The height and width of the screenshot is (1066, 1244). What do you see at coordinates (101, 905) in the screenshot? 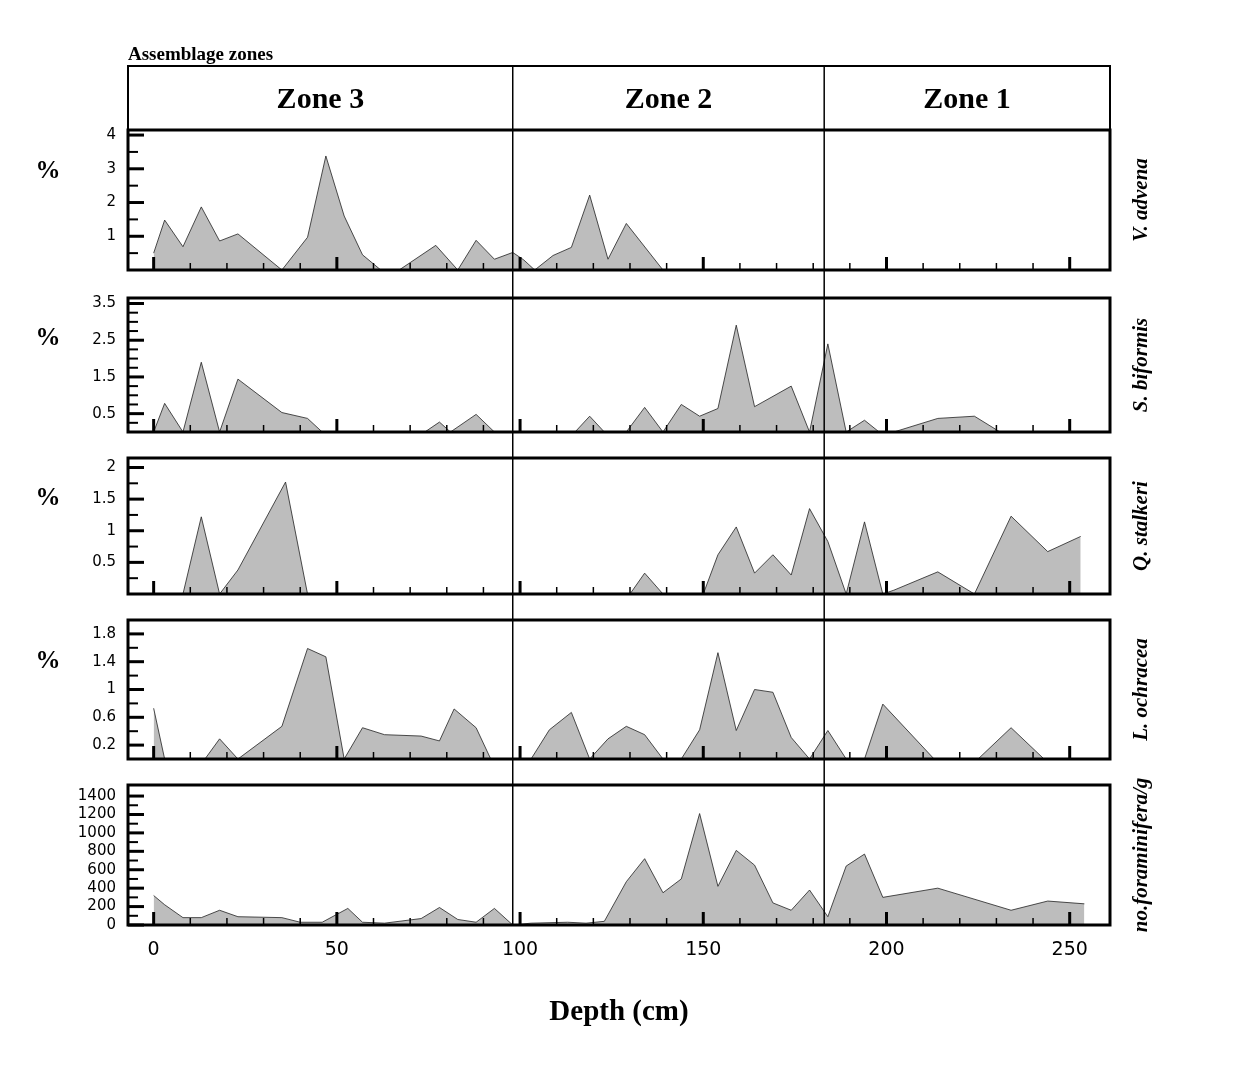
I see `y-tick-label: 200` at bounding box center [101, 905].